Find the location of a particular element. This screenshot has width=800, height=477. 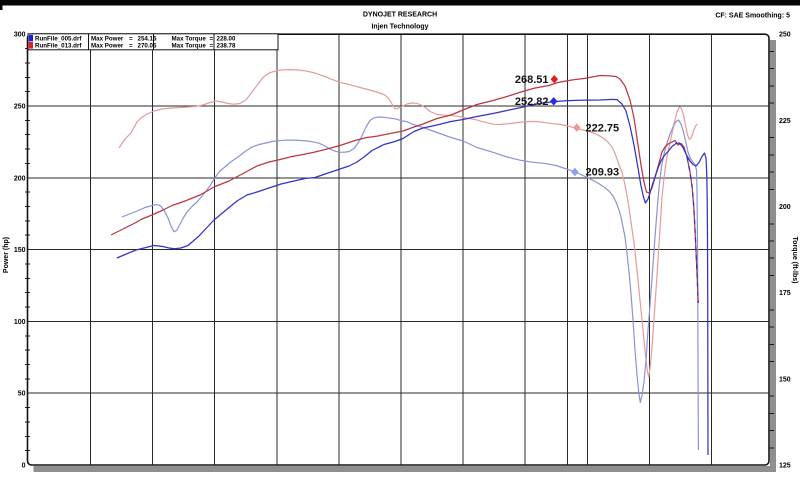

svg-text: DYNOJET RESEARCH is located at coordinates (400, 15).